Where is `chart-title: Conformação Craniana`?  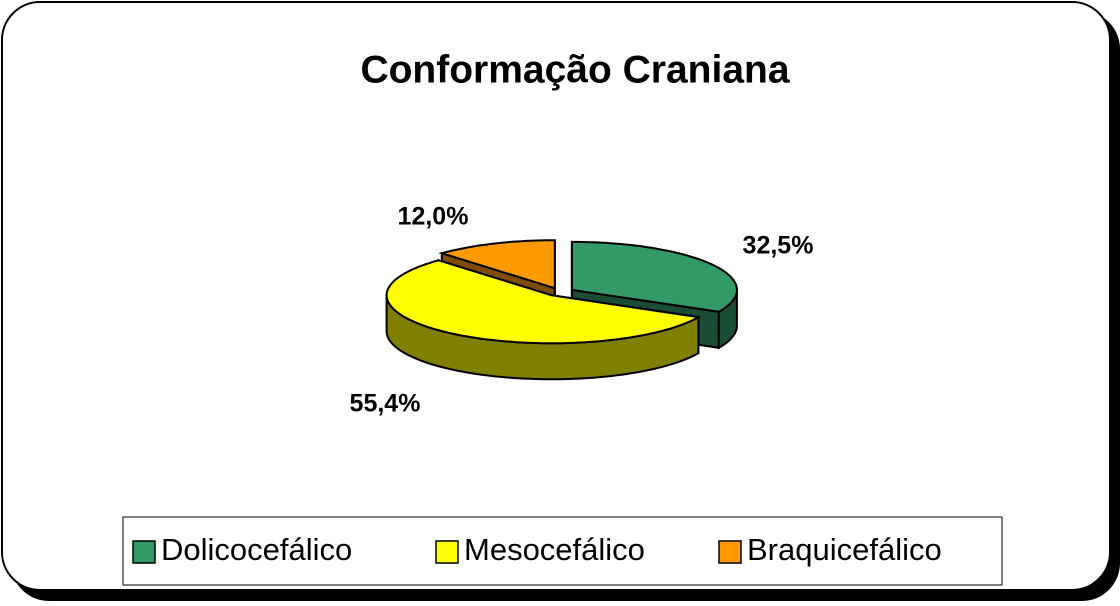
chart-title: Conformação Craniana is located at coordinates (574, 69).